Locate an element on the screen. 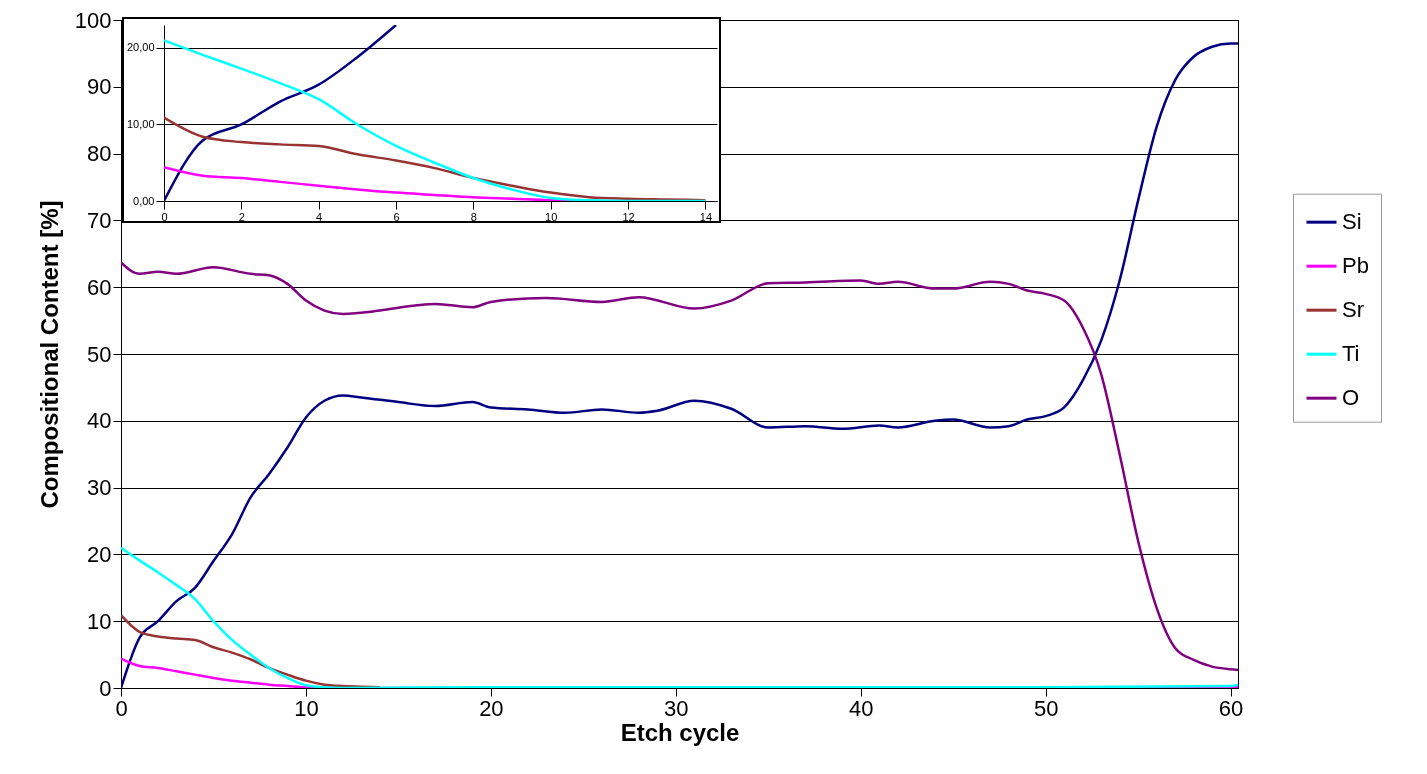 The image size is (1427, 774). y-tick-label: 30 is located at coordinates (99, 488).